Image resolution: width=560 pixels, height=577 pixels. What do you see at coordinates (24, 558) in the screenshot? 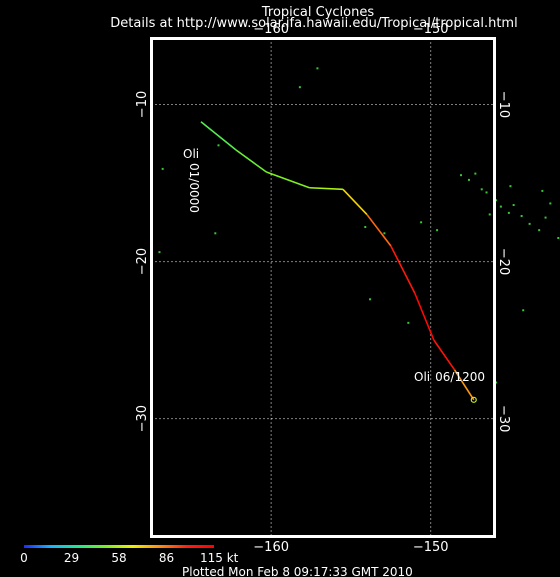
I see `colorbar-tick-label: 0` at bounding box center [24, 558].